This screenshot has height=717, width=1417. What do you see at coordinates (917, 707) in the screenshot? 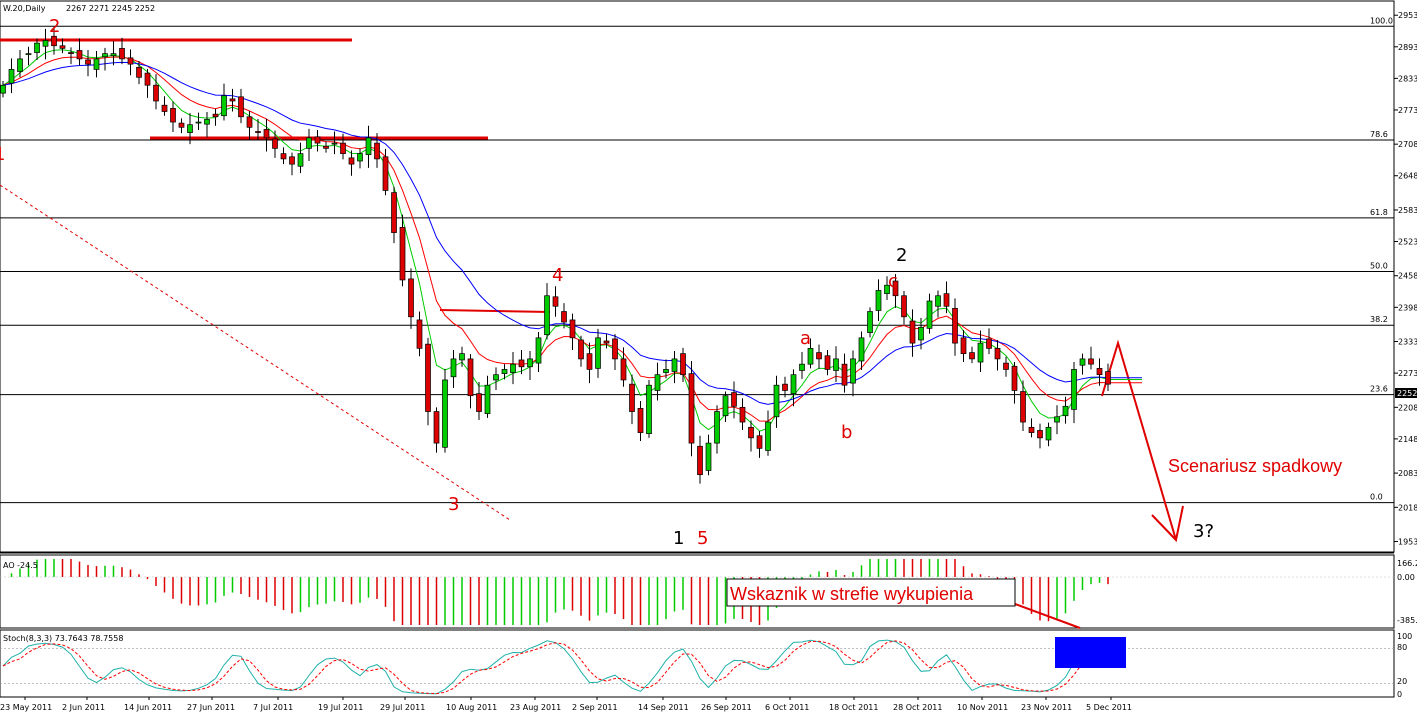
I see `time-tick-label: 28 Oct 2011` at bounding box center [917, 707].